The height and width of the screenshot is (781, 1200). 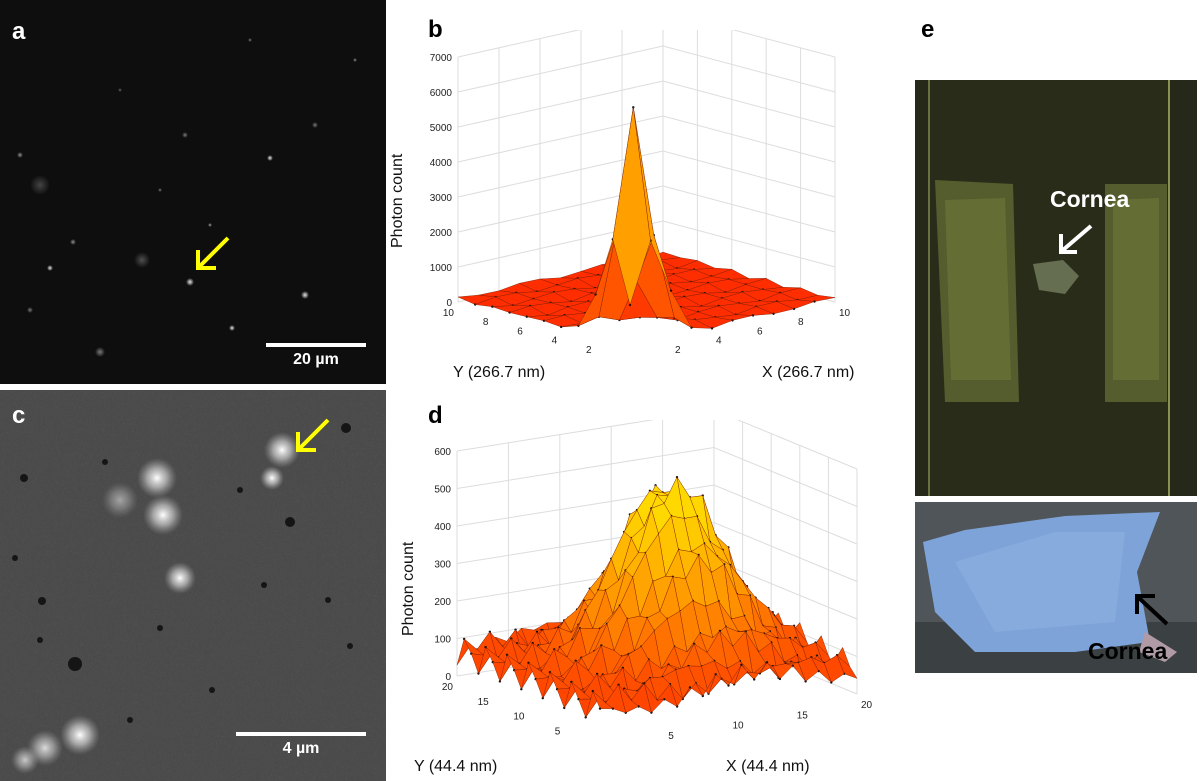 What do you see at coordinates (671, 736) in the screenshot?
I see `plot-d-x-tick: 5` at bounding box center [671, 736].